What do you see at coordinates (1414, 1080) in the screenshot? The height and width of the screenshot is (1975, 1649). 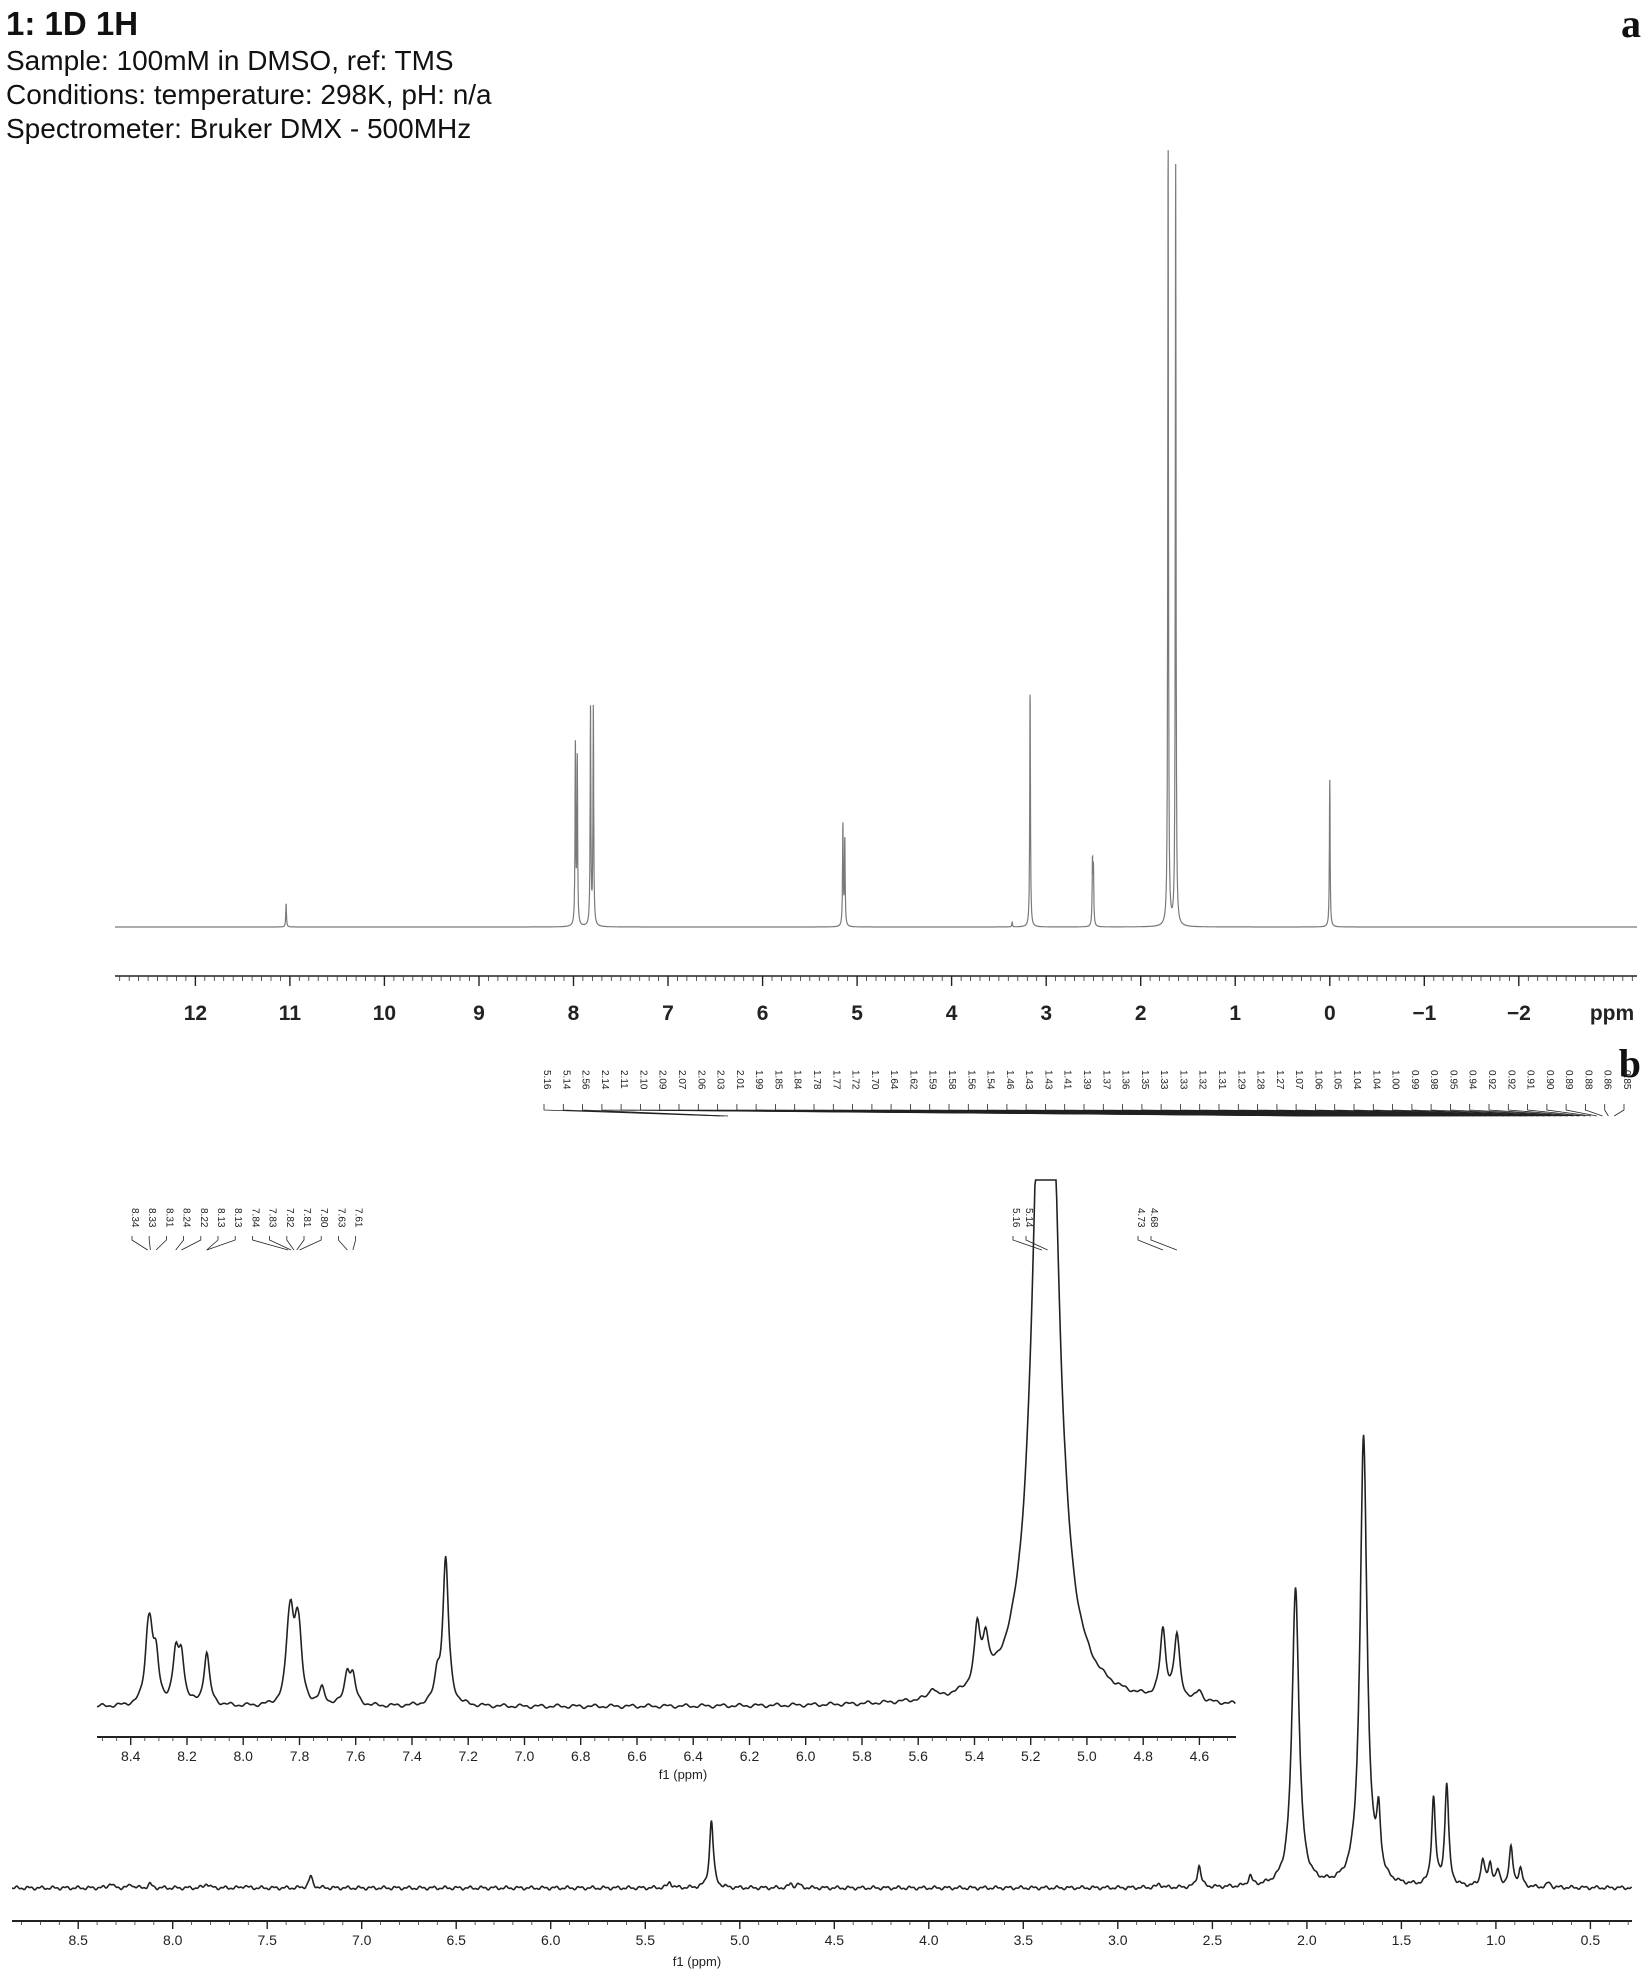 I see `peak-label: 0.99` at bounding box center [1414, 1080].